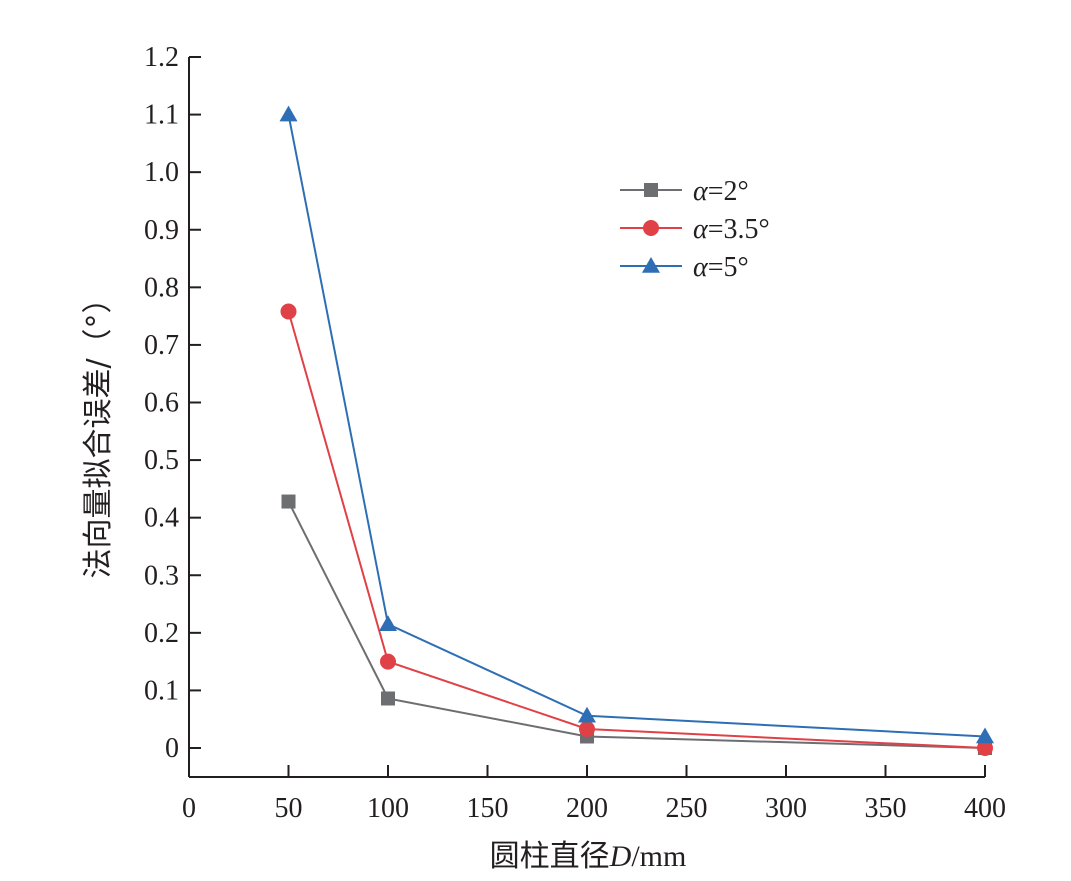  I want to click on x-tick-label: 400, so click(985, 808).